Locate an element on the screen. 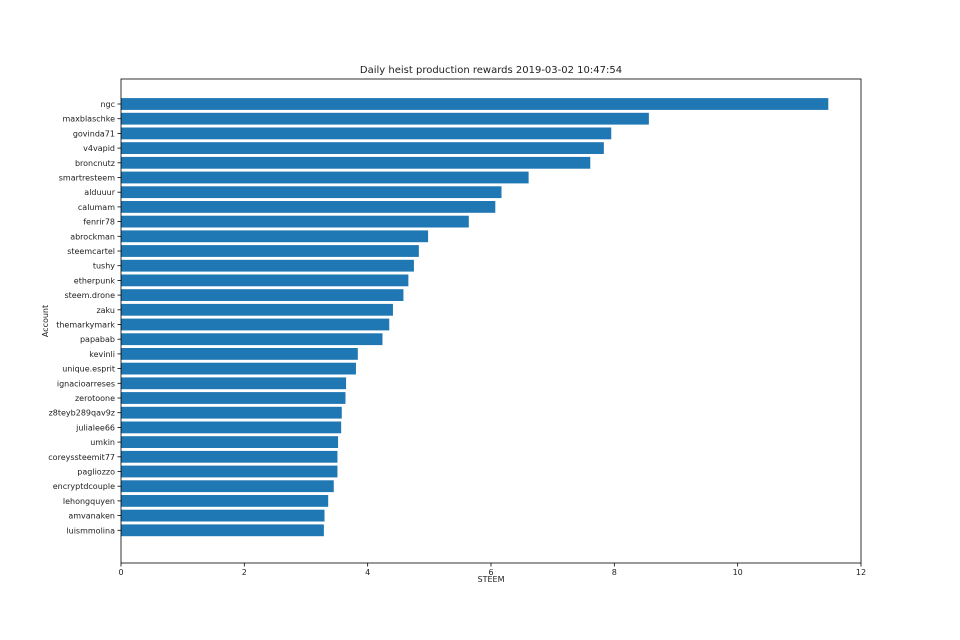 The height and width of the screenshot is (640, 960). x-tick-label: 0 is located at coordinates (120, 572).